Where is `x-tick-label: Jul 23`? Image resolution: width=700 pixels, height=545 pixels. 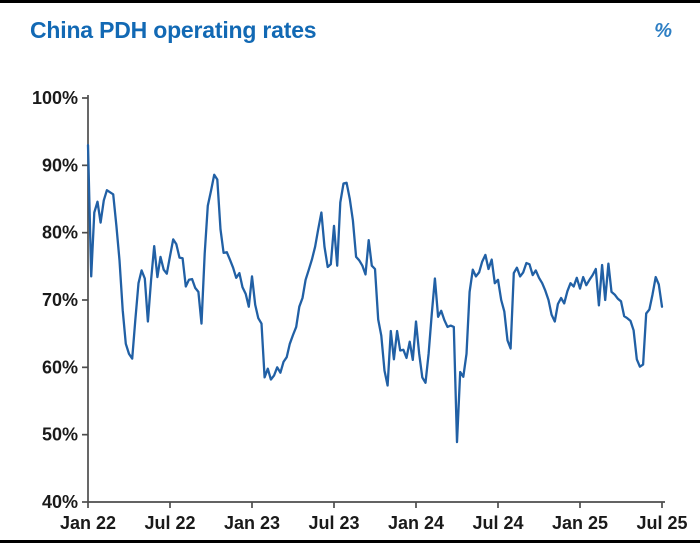 x-tick-label: Jul 23 is located at coordinates (333, 523).